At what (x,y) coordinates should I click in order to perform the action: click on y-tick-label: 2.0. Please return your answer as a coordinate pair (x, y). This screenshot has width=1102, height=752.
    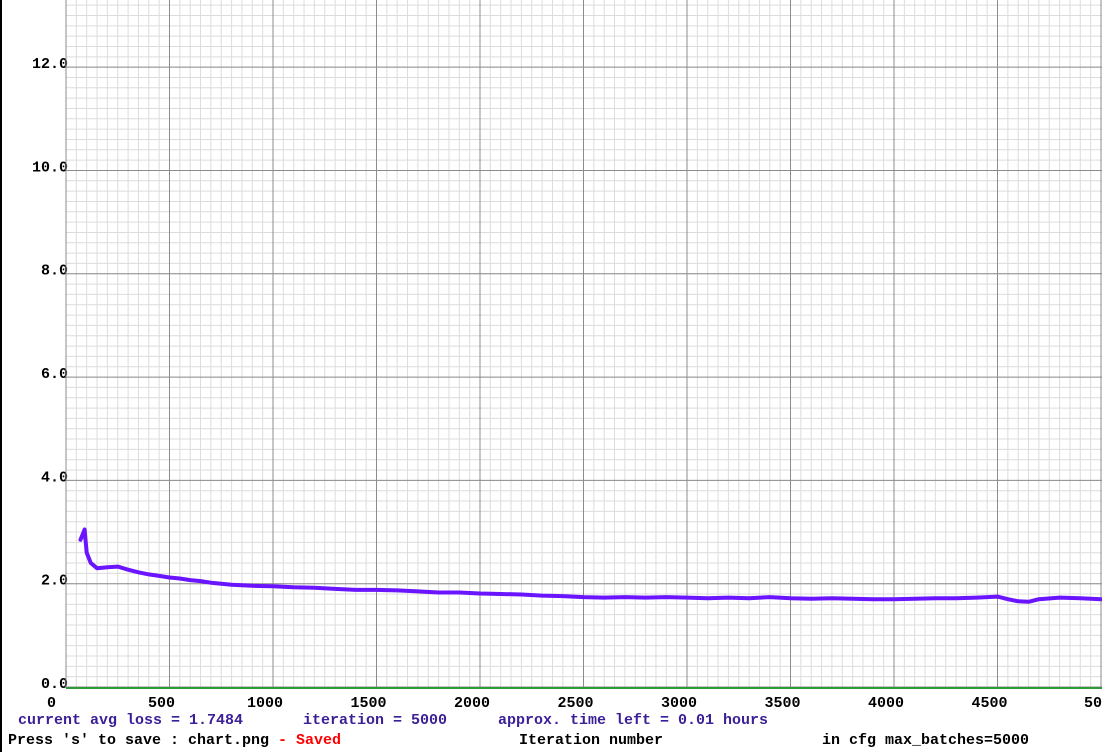
    Looking at the image, I should click on (54, 581).